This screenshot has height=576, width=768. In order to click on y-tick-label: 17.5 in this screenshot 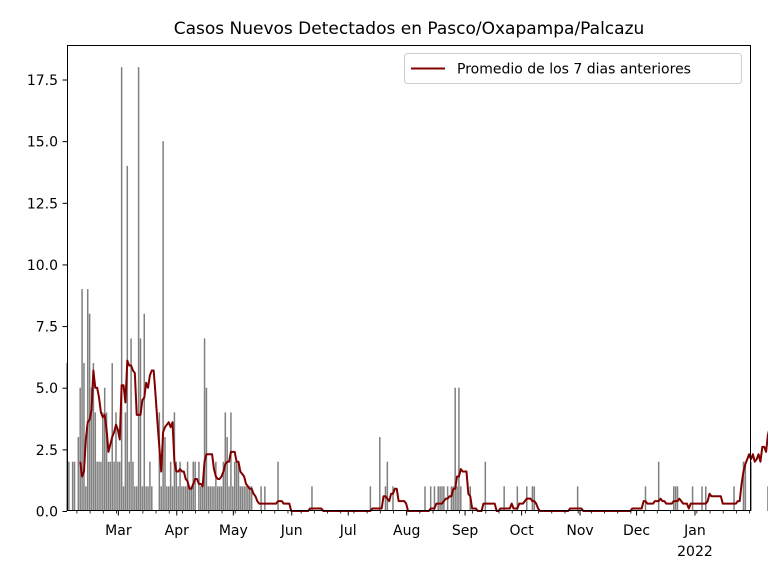, I will do `click(42, 81)`.